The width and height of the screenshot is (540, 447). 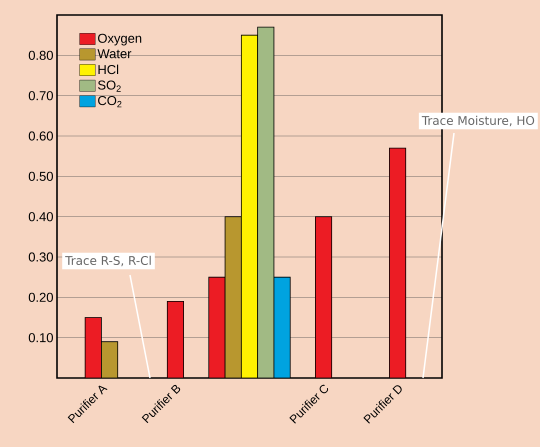 What do you see at coordinates (40, 176) in the screenshot?
I see `y-tick-label: 0.50` at bounding box center [40, 176].